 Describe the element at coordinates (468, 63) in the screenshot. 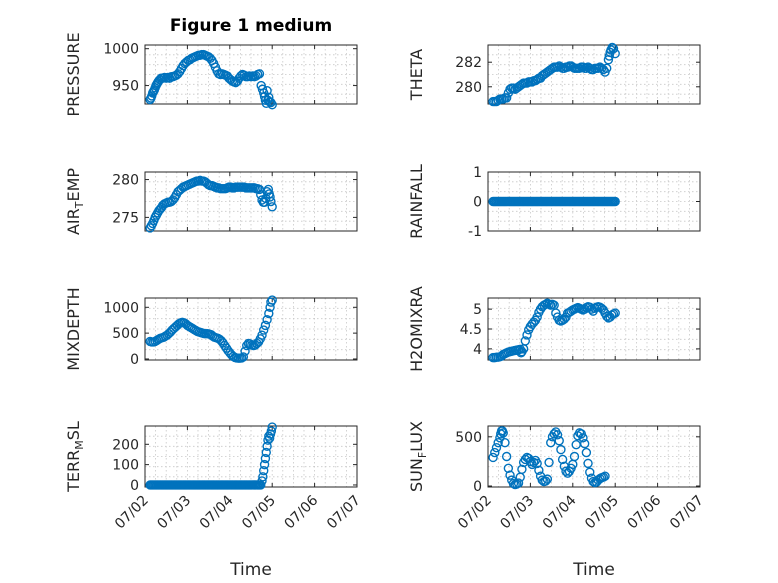

I see `y-tick-label: 282` at that location.